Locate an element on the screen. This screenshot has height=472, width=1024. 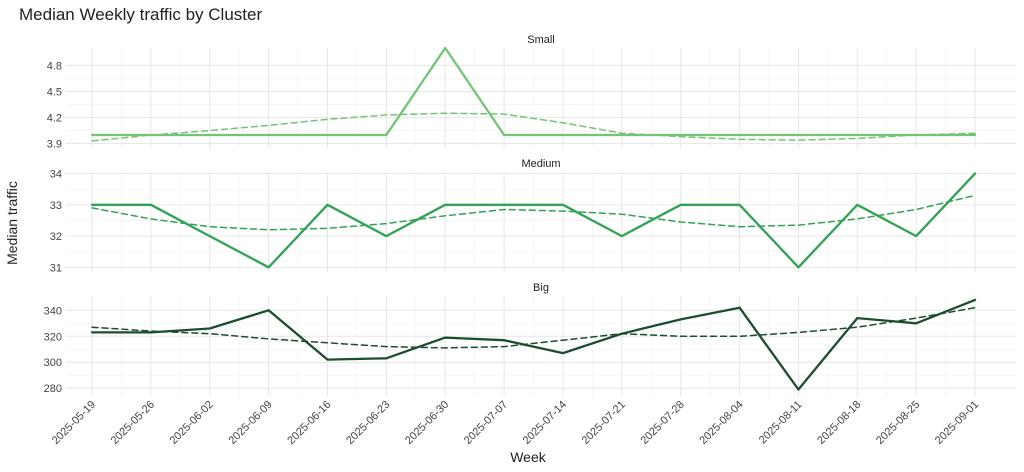
x-tick-label: 2025-07-28 is located at coordinates (663, 423).